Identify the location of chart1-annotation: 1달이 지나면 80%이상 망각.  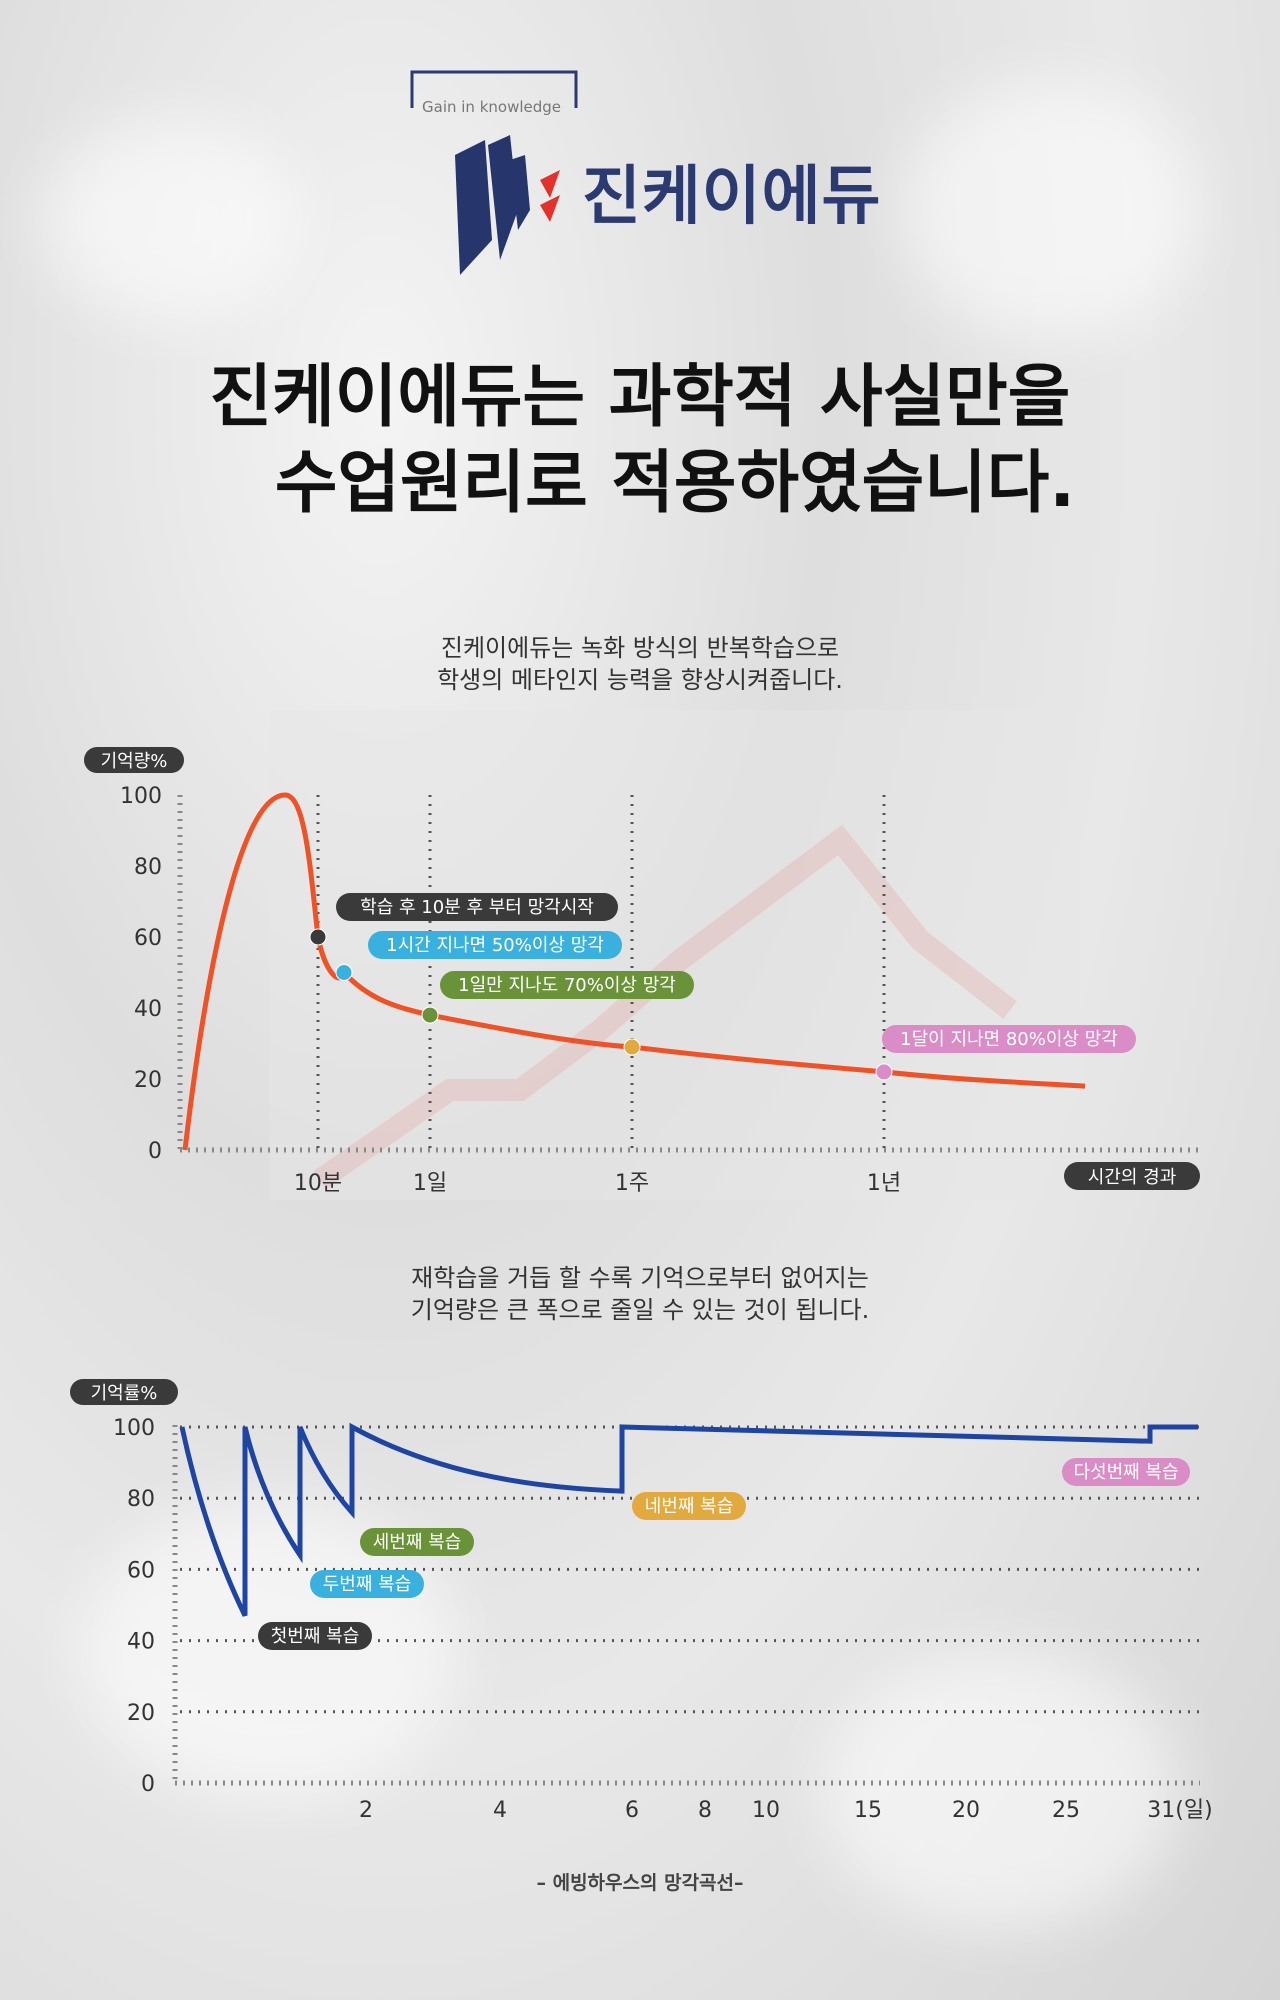
(1009, 1039).